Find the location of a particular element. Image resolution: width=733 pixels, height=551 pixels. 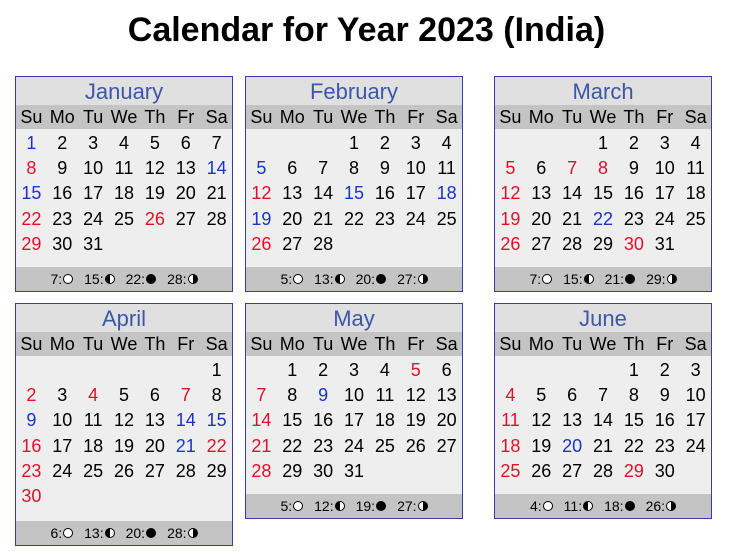

moon-phase-day: 5: is located at coordinates (286, 279).